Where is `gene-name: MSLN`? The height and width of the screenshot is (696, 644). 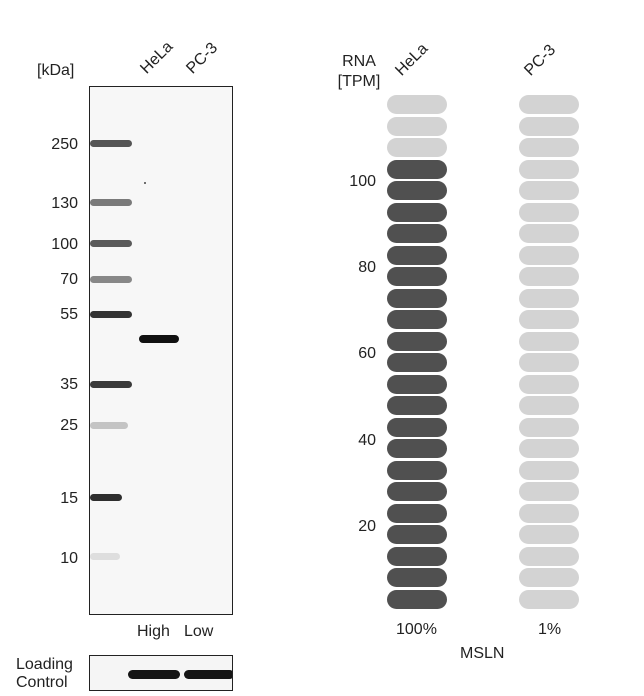
gene-name: MSLN is located at coordinates (482, 653).